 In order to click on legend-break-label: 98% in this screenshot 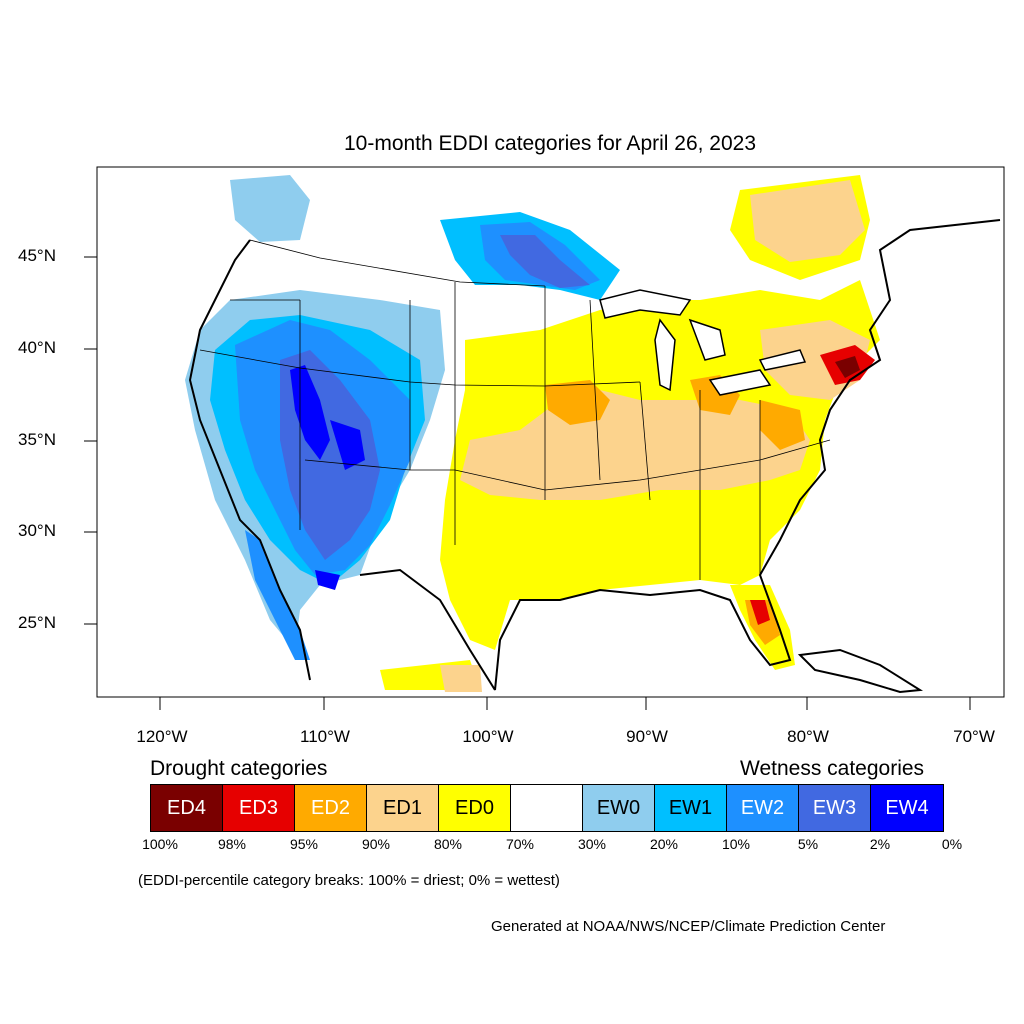, I will do `click(232, 844)`.